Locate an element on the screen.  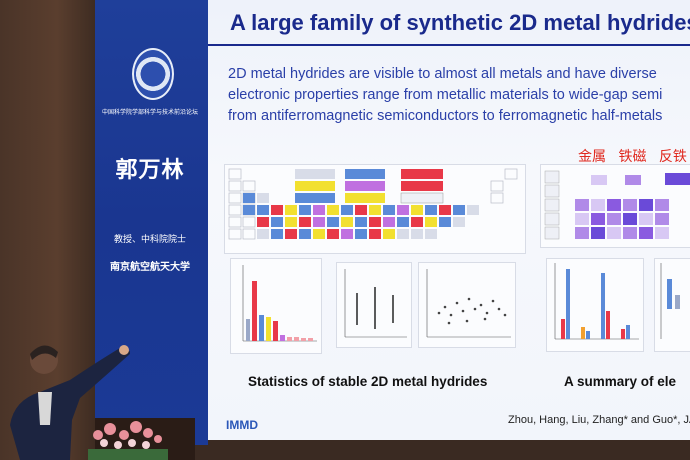
electronic-summary-panel is located at coordinates (595, 305).